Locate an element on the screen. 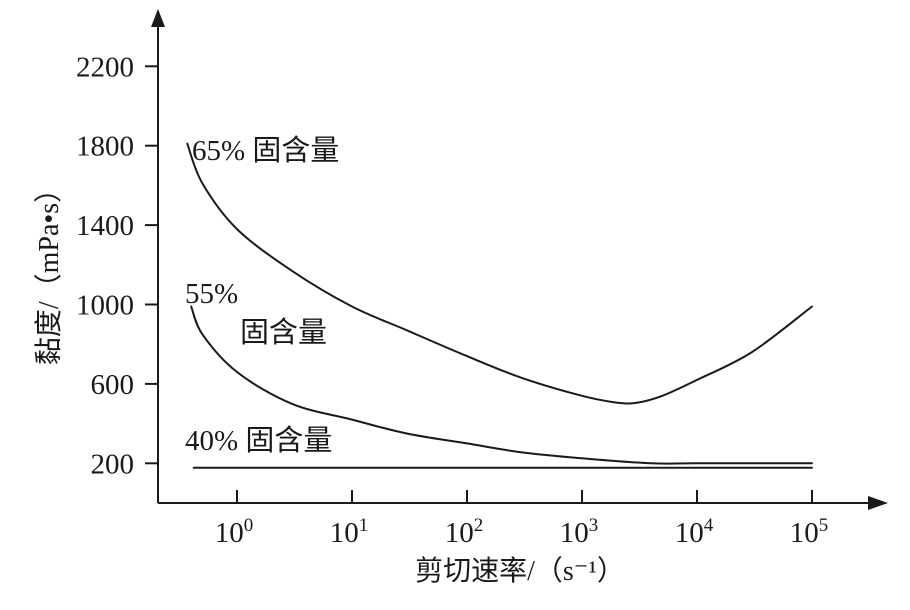 Image resolution: width=910 pixels, height=610 pixels. x-tick-label: 10⁴ is located at coordinates (694, 532).